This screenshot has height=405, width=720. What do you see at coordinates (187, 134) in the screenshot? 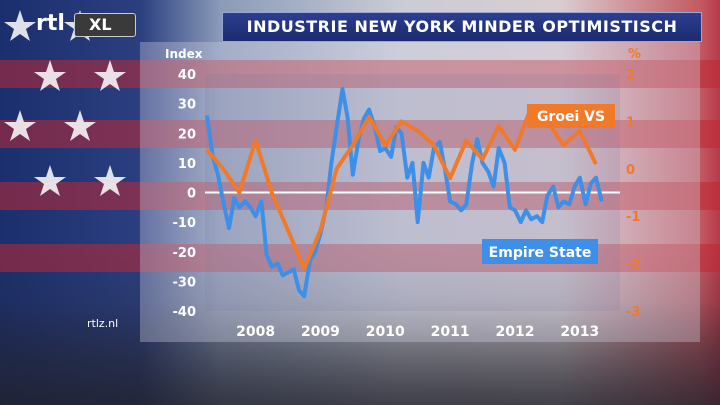
I see `left-tick-label: 20` at bounding box center [187, 134].